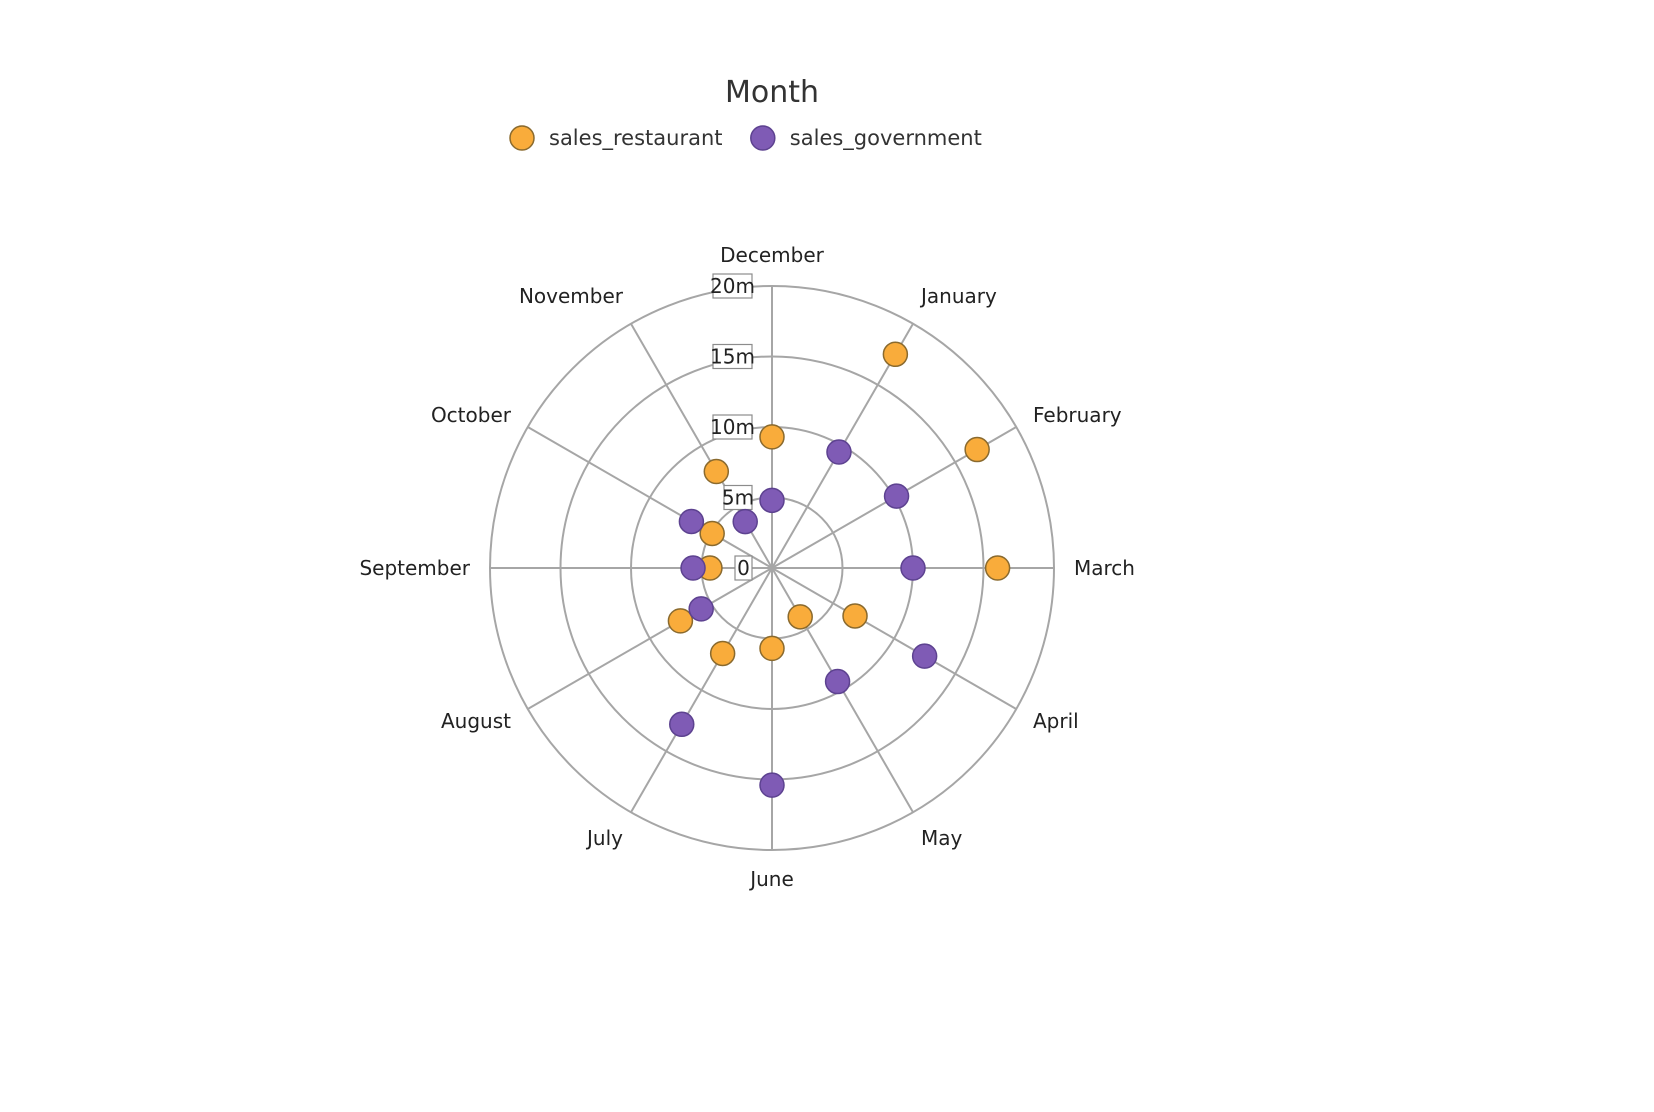 Image resolution: width=1654 pixels, height=1112 pixels. I want to click on tick-label-15m: 15m, so click(732, 356).